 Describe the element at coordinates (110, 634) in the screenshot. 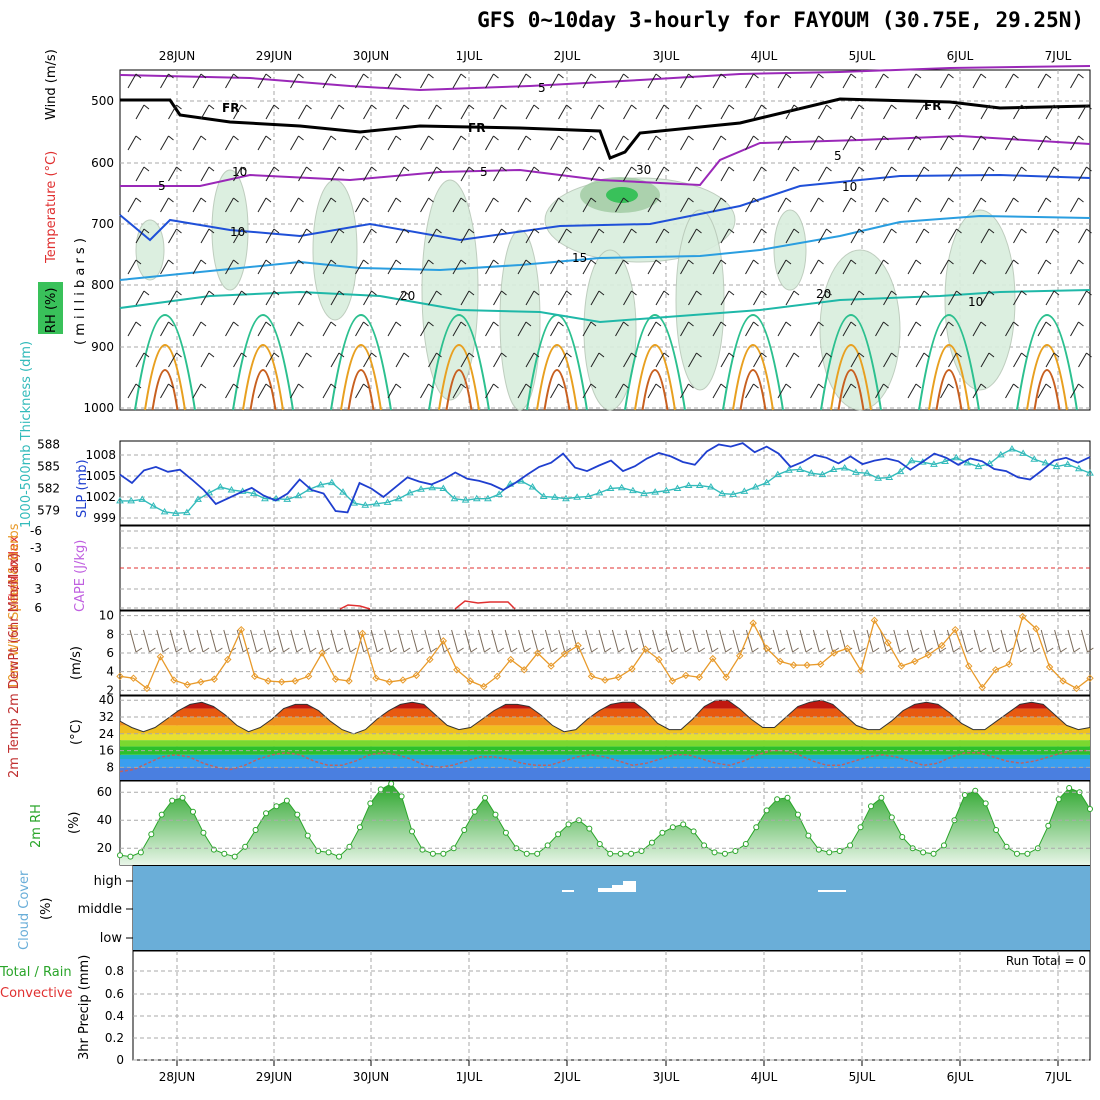

I see `wind-ytick-label: 8` at that location.